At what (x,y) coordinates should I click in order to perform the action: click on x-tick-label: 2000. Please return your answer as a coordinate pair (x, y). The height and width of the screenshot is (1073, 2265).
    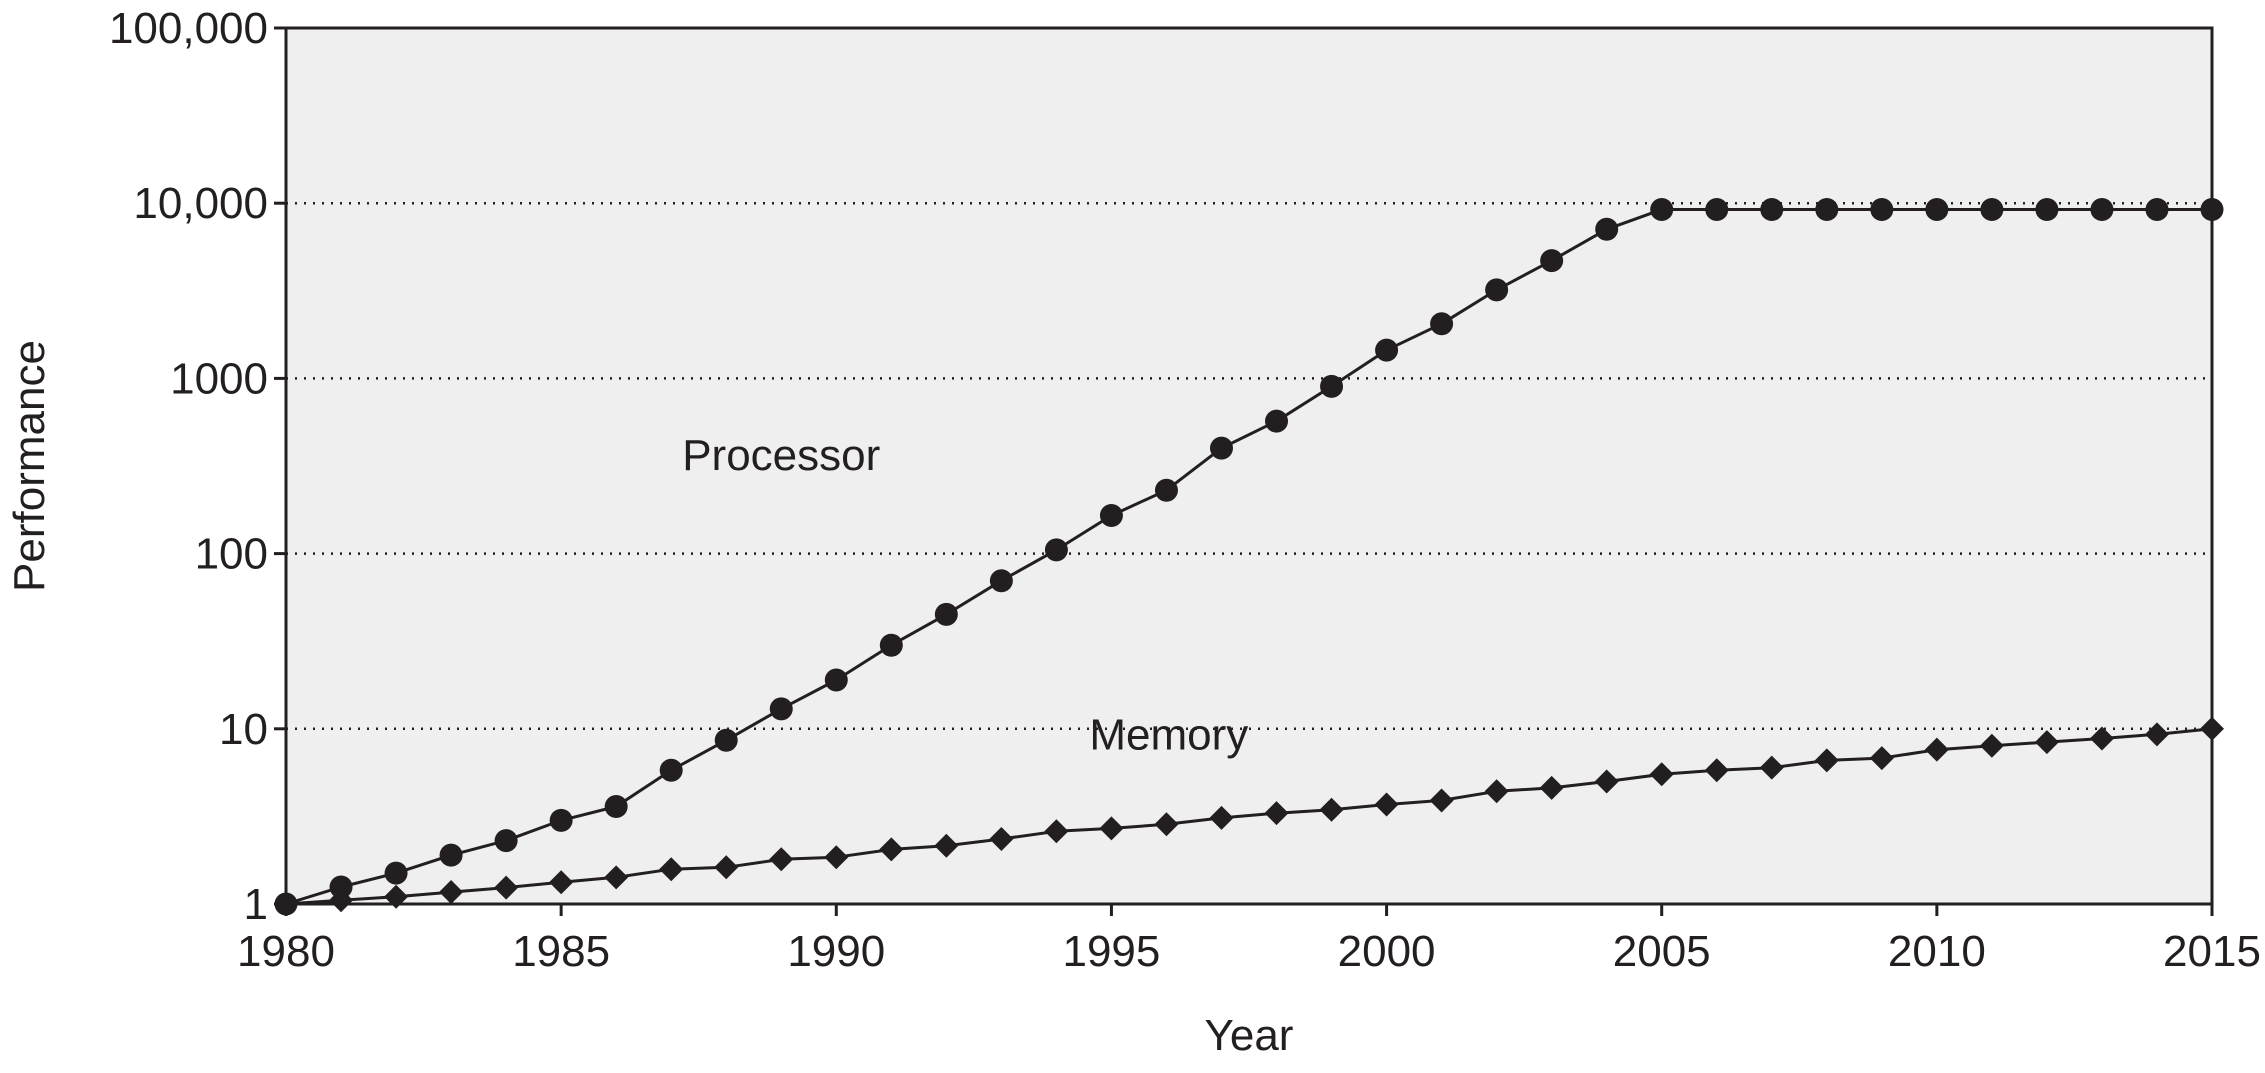
    Looking at the image, I should click on (1387, 951).